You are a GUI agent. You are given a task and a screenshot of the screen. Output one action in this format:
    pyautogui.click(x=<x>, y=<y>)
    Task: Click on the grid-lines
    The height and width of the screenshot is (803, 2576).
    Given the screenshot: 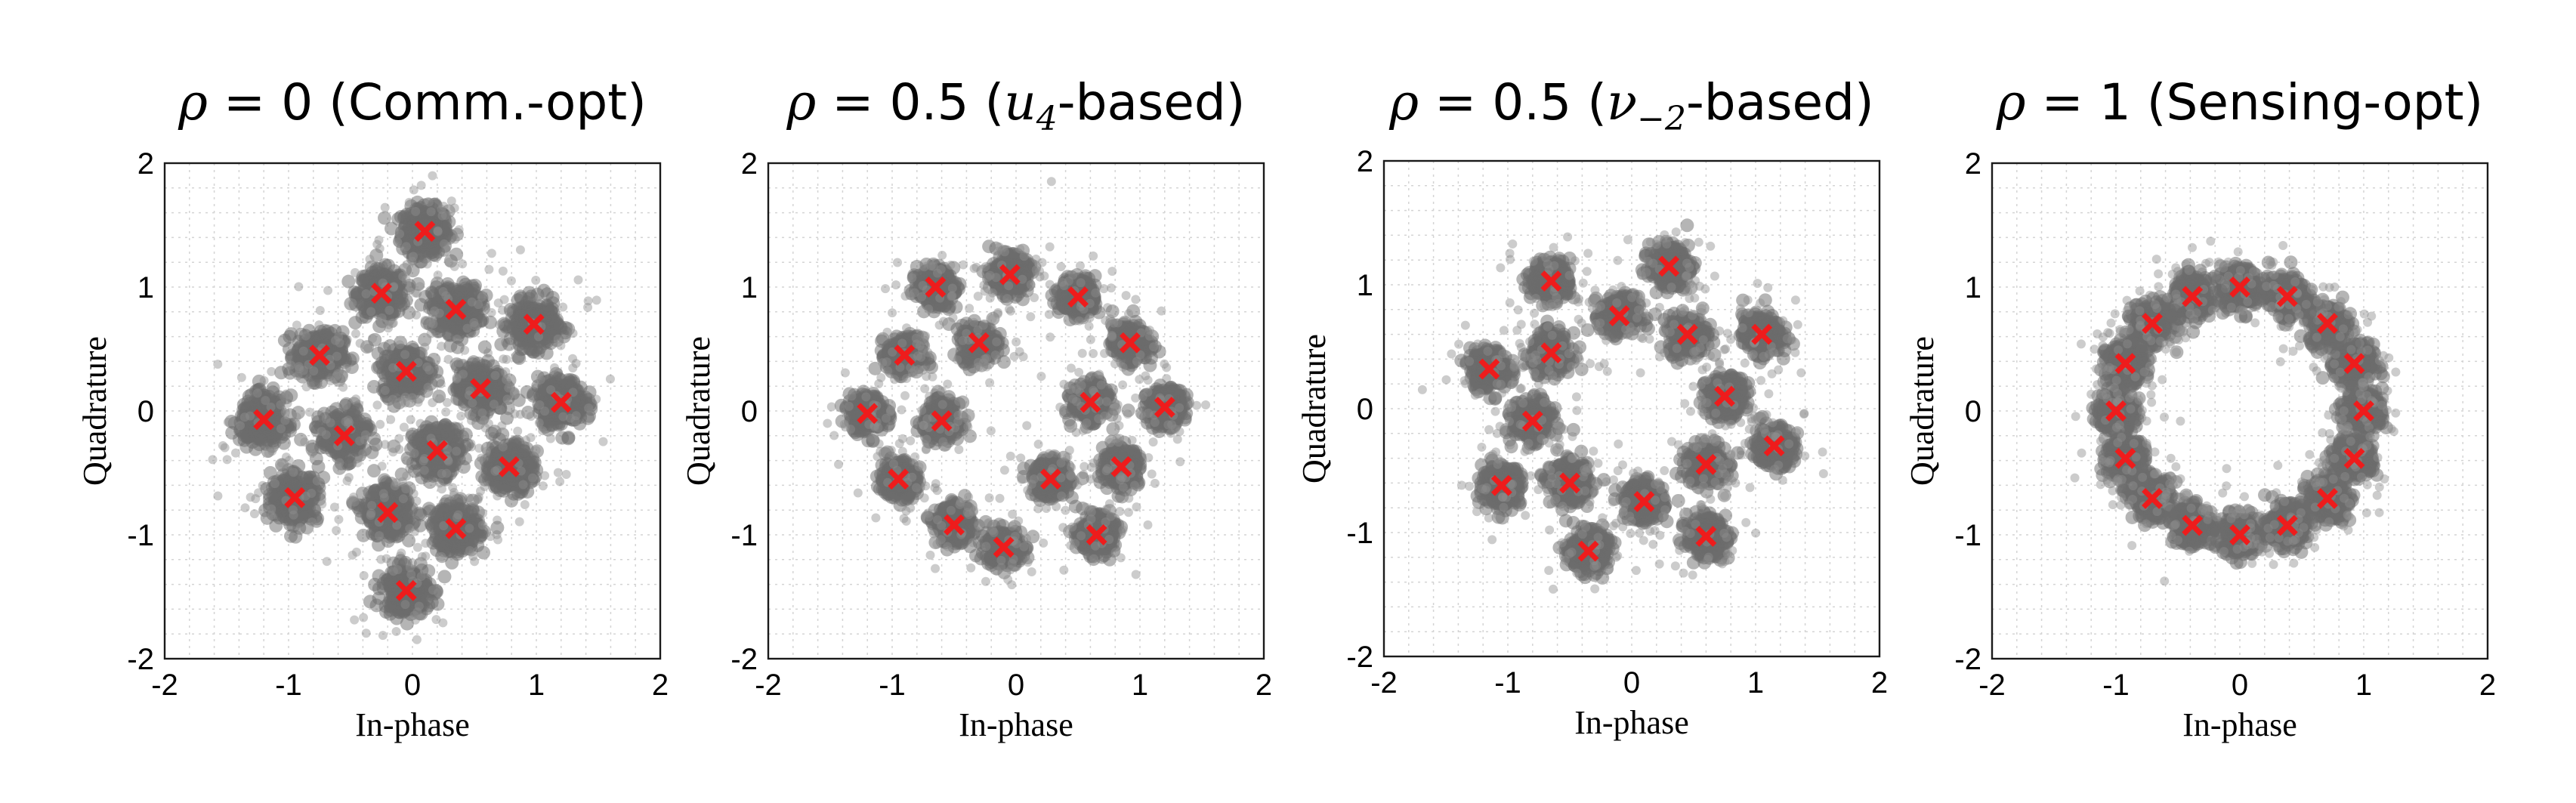 What is the action you would take?
    pyautogui.click(x=412, y=411)
    